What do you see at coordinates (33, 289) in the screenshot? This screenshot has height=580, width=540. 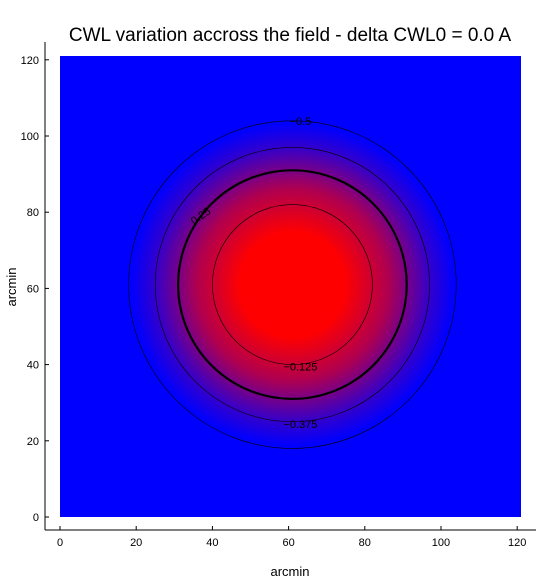 I see `y-tick-label: 60` at bounding box center [33, 289].